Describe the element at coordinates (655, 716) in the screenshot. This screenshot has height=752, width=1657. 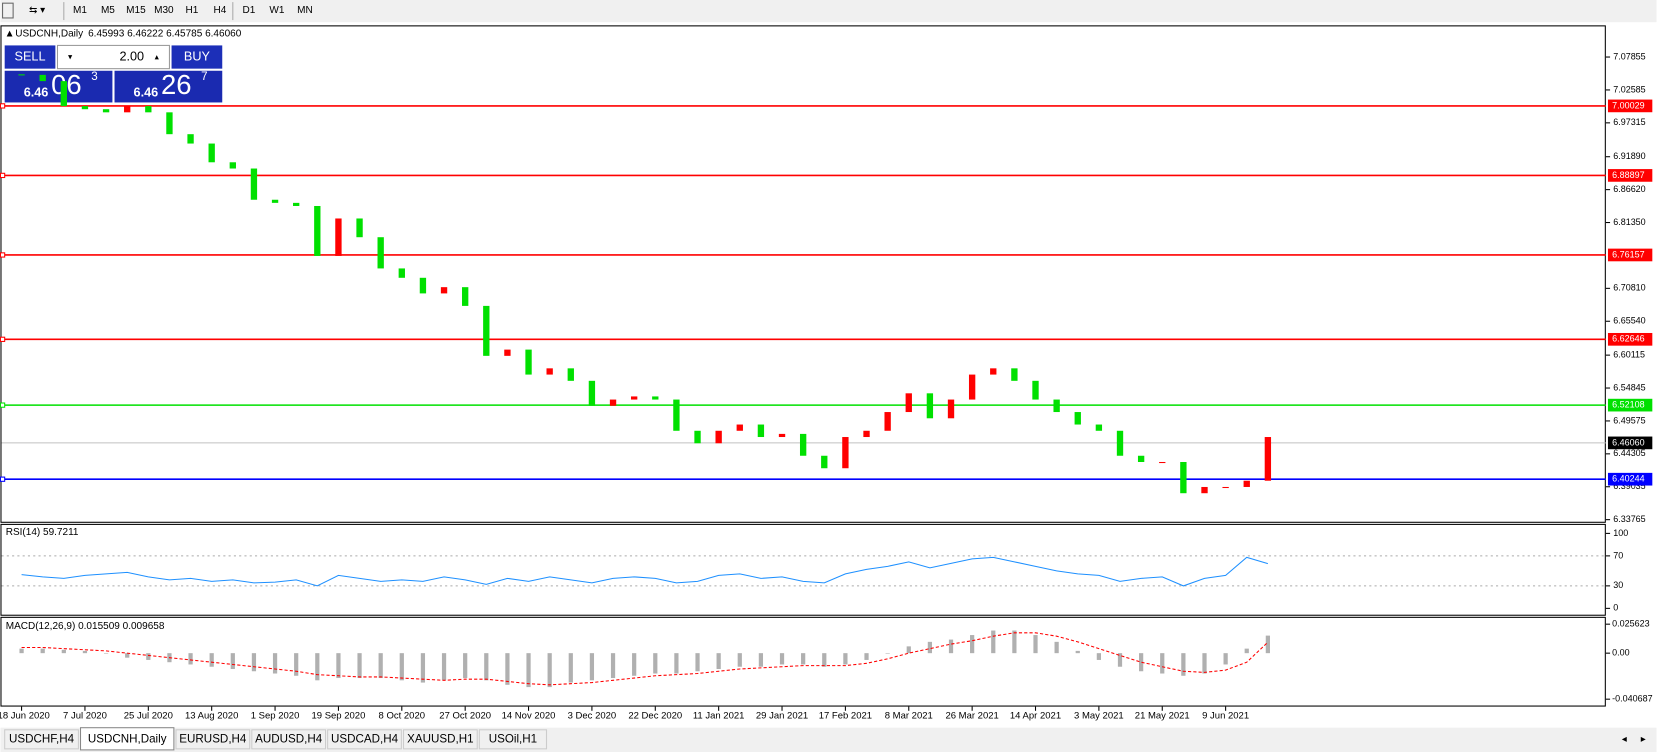
I see `x-tick-label: 22 Dec 2020` at that location.